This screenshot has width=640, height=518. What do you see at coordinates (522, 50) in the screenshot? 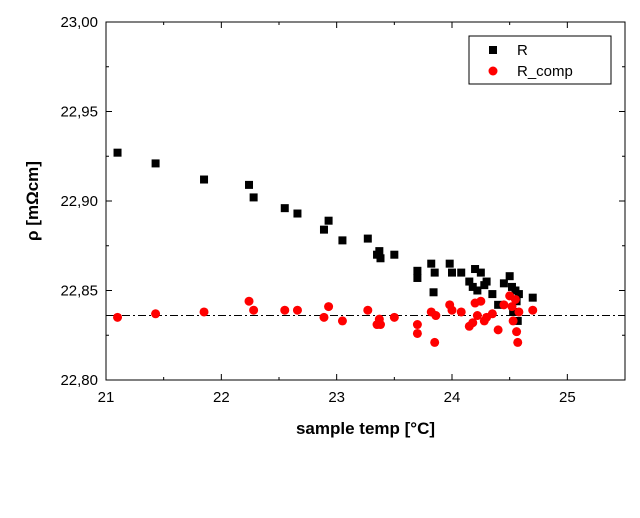
I see `legend-label: R` at bounding box center [522, 50].